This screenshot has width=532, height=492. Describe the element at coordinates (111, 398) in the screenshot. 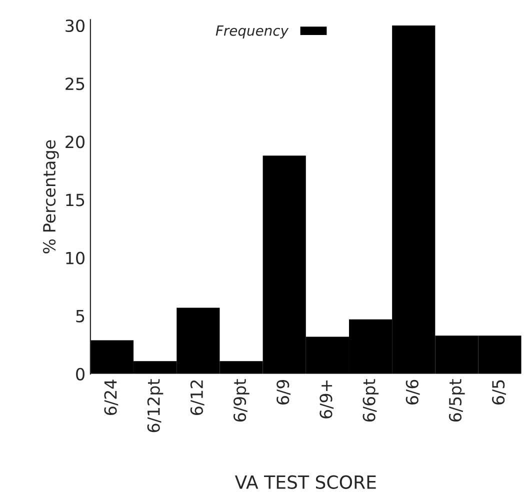

I see `x-tick-label: 6/24` at that location.